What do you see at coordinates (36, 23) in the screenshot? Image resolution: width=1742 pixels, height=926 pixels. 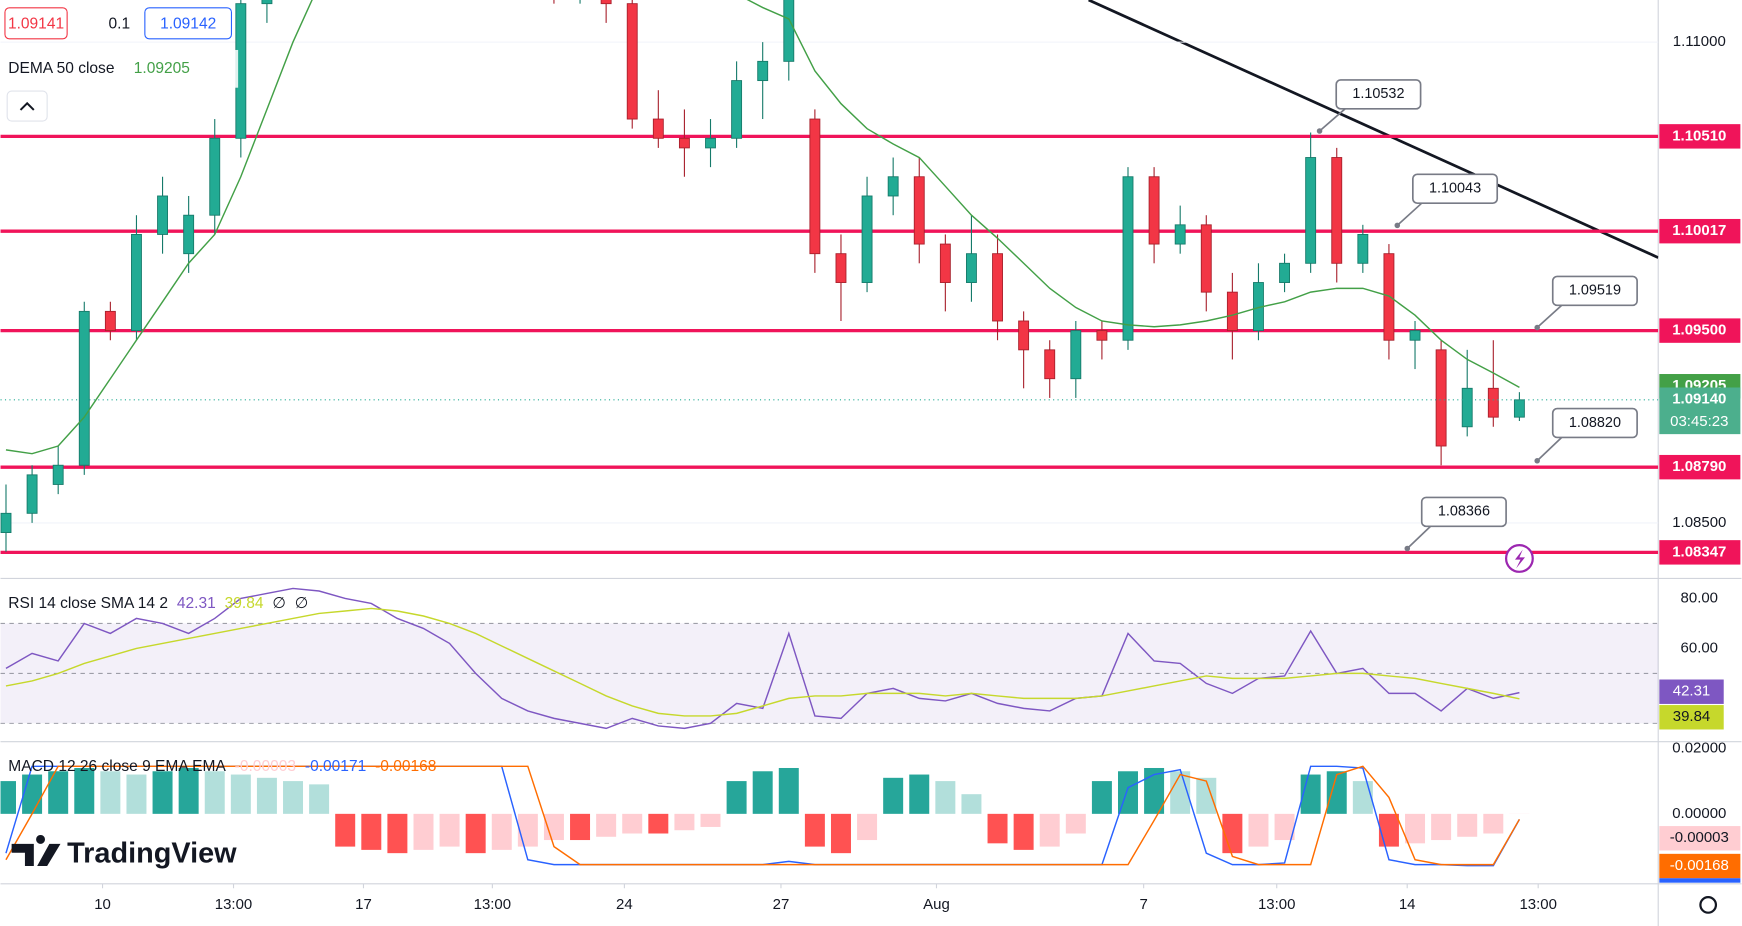 I see `bid-box` at bounding box center [36, 23].